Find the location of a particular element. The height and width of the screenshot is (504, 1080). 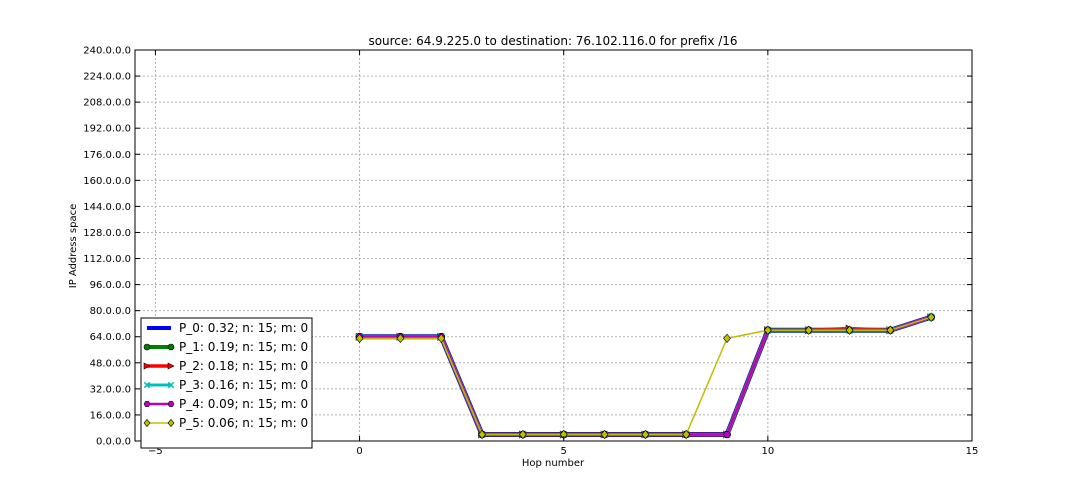

x-tick-label: 10 is located at coordinates (767, 451).